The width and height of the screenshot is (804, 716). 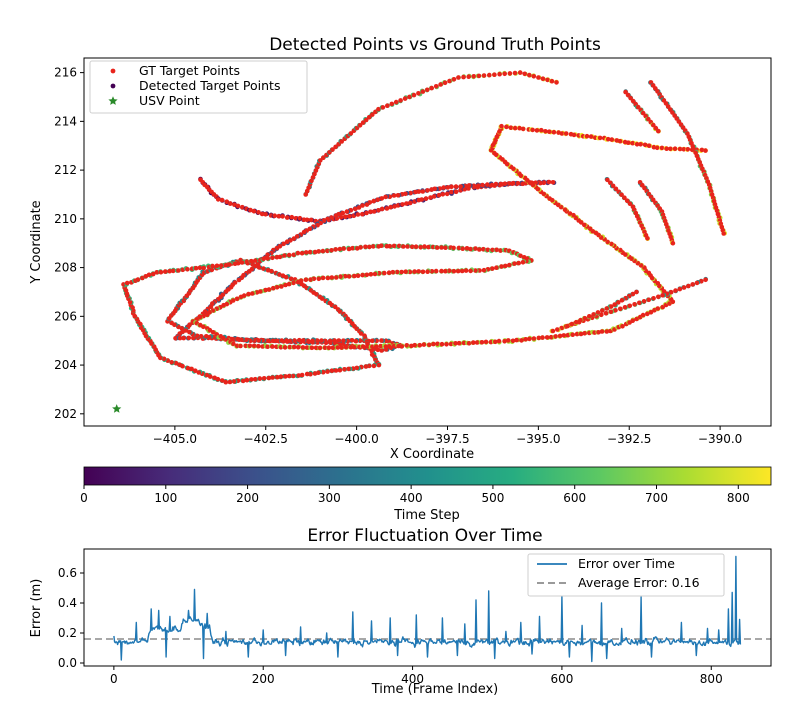 What do you see at coordinates (67, 603) in the screenshot?
I see `y-tick-label: 0.4` at bounding box center [67, 603].